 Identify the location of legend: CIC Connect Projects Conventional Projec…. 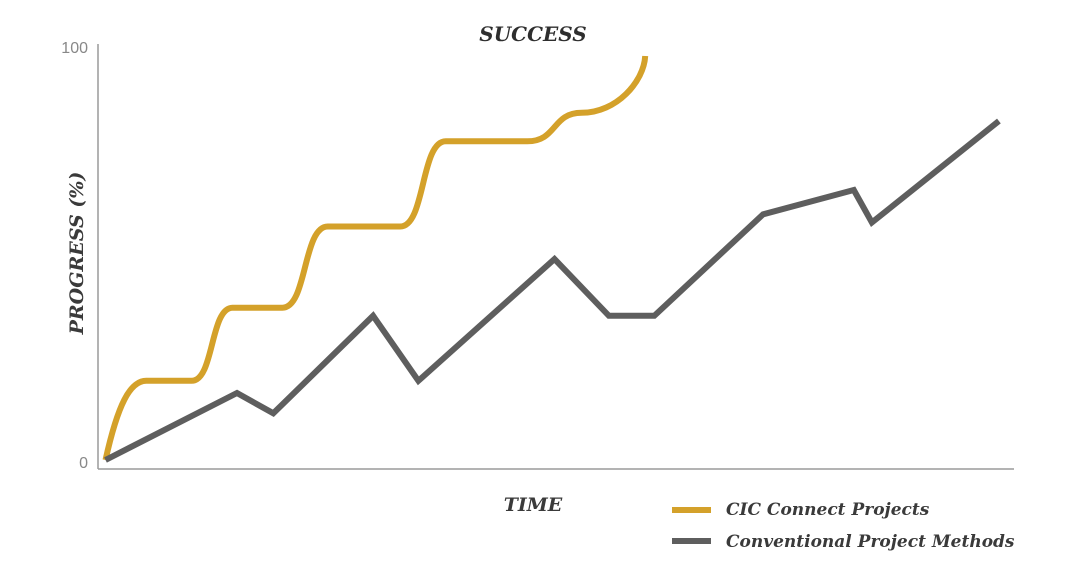
(843, 526).